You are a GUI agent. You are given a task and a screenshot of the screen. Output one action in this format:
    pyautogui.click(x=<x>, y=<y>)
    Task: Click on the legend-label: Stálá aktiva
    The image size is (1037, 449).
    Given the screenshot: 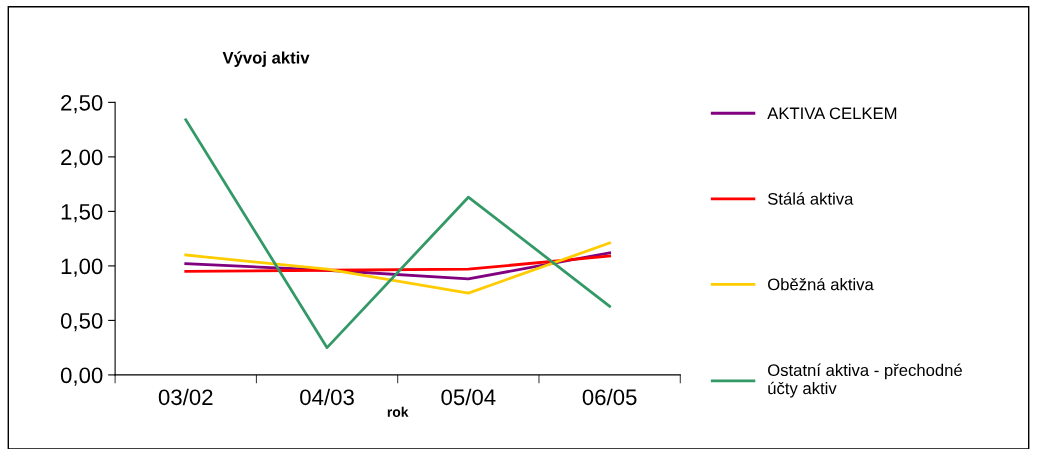 What is the action you would take?
    pyautogui.click(x=810, y=198)
    